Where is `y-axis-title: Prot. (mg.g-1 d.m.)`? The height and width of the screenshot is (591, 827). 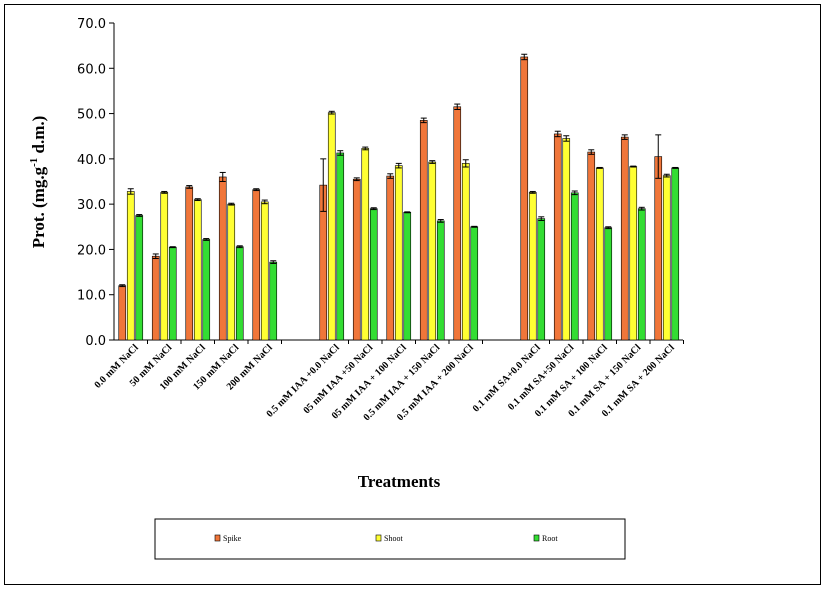
y-axis-title: Prot. (mg.g-1 d.m.) is located at coordinates (38, 182).